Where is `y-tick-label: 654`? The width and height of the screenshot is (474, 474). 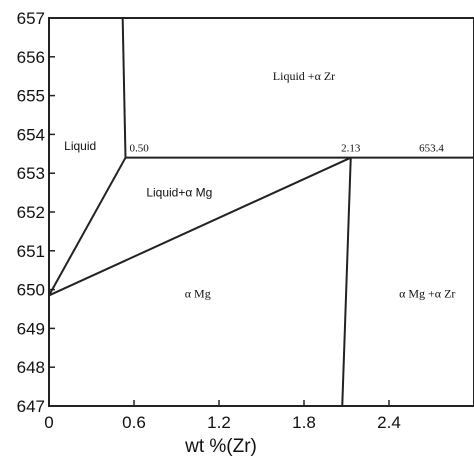 y-tick-label: 654 is located at coordinates (31, 134).